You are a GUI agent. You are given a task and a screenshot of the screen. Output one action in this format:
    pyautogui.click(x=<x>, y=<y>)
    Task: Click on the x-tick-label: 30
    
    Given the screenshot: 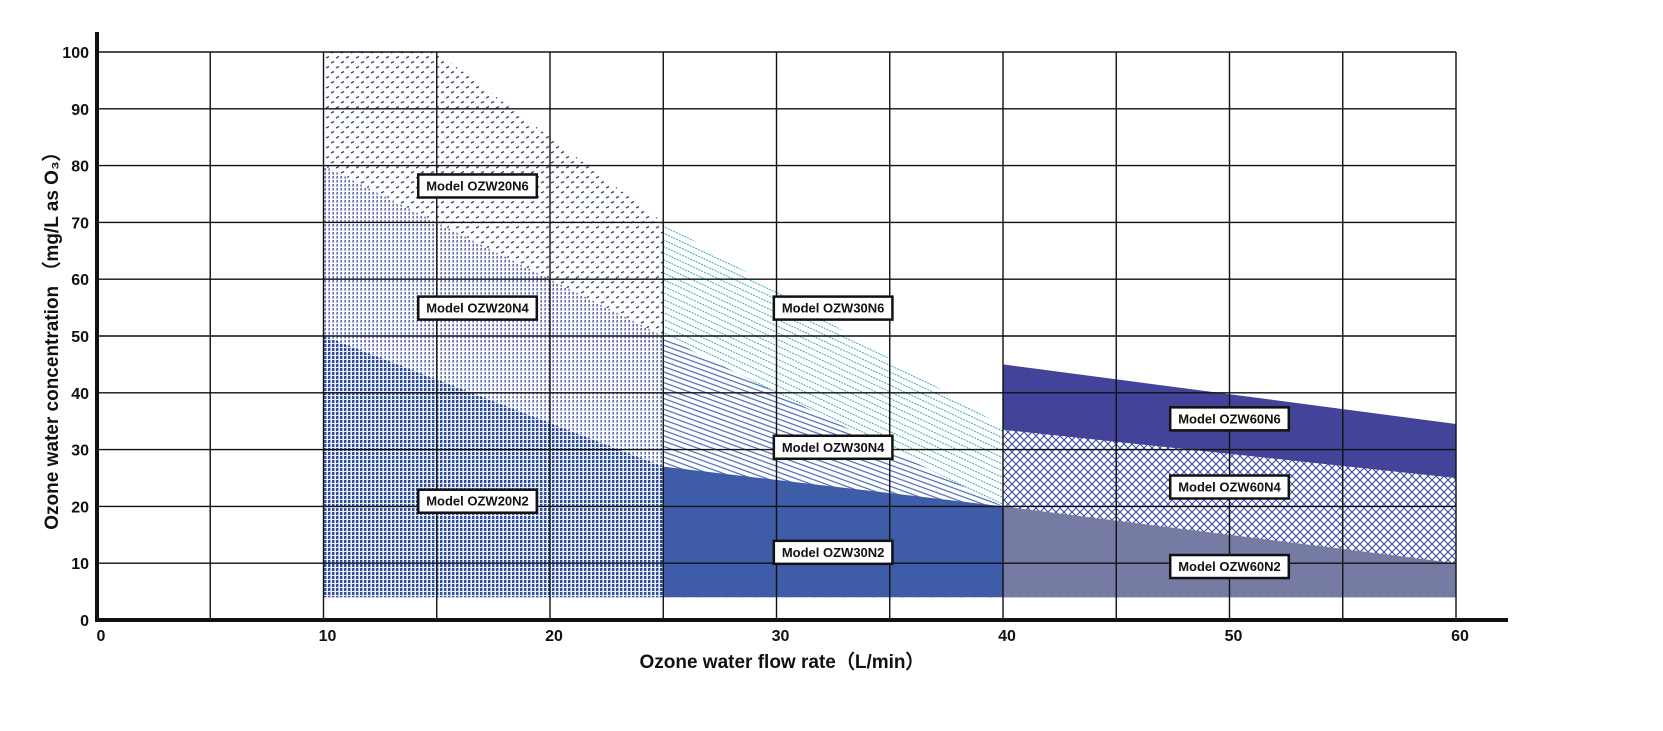 What is the action you would take?
    pyautogui.click(x=781, y=636)
    